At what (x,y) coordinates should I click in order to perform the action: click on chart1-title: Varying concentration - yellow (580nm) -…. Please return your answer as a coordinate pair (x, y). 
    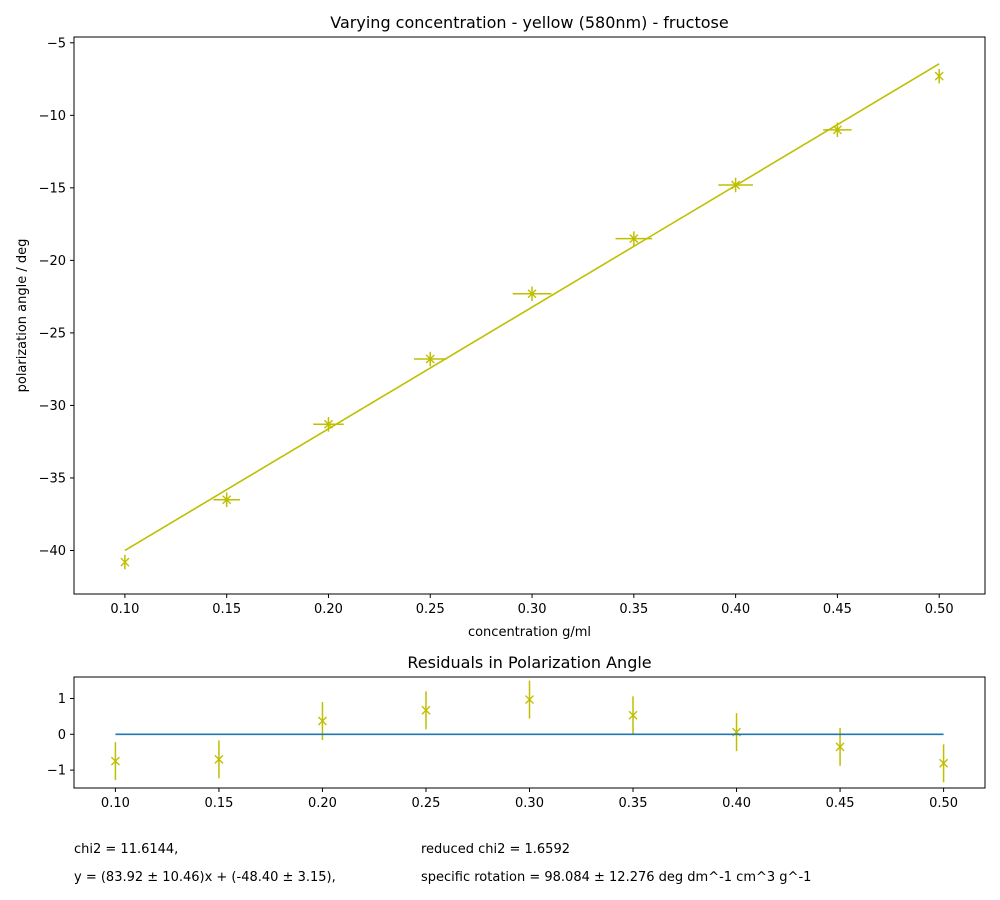
    Looking at the image, I should click on (529, 22).